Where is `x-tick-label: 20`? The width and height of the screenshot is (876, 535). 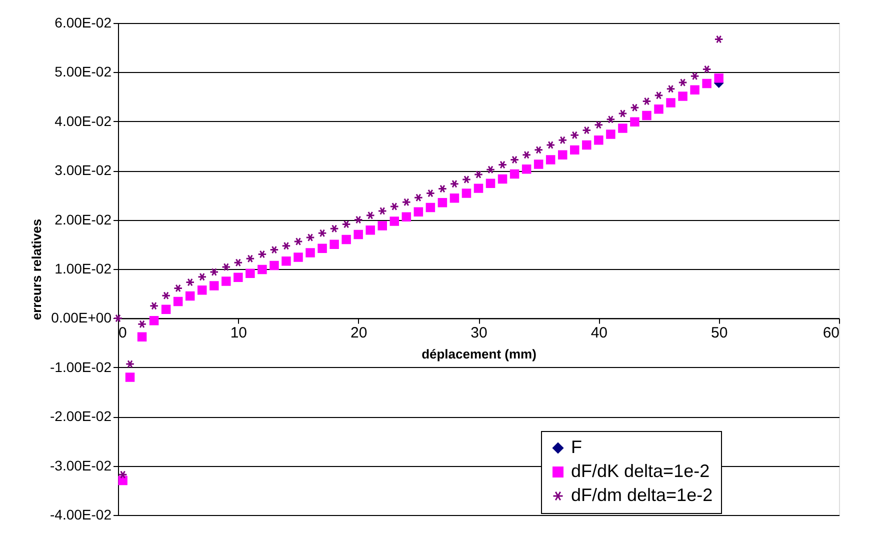 x-tick-label: 20 is located at coordinates (359, 333).